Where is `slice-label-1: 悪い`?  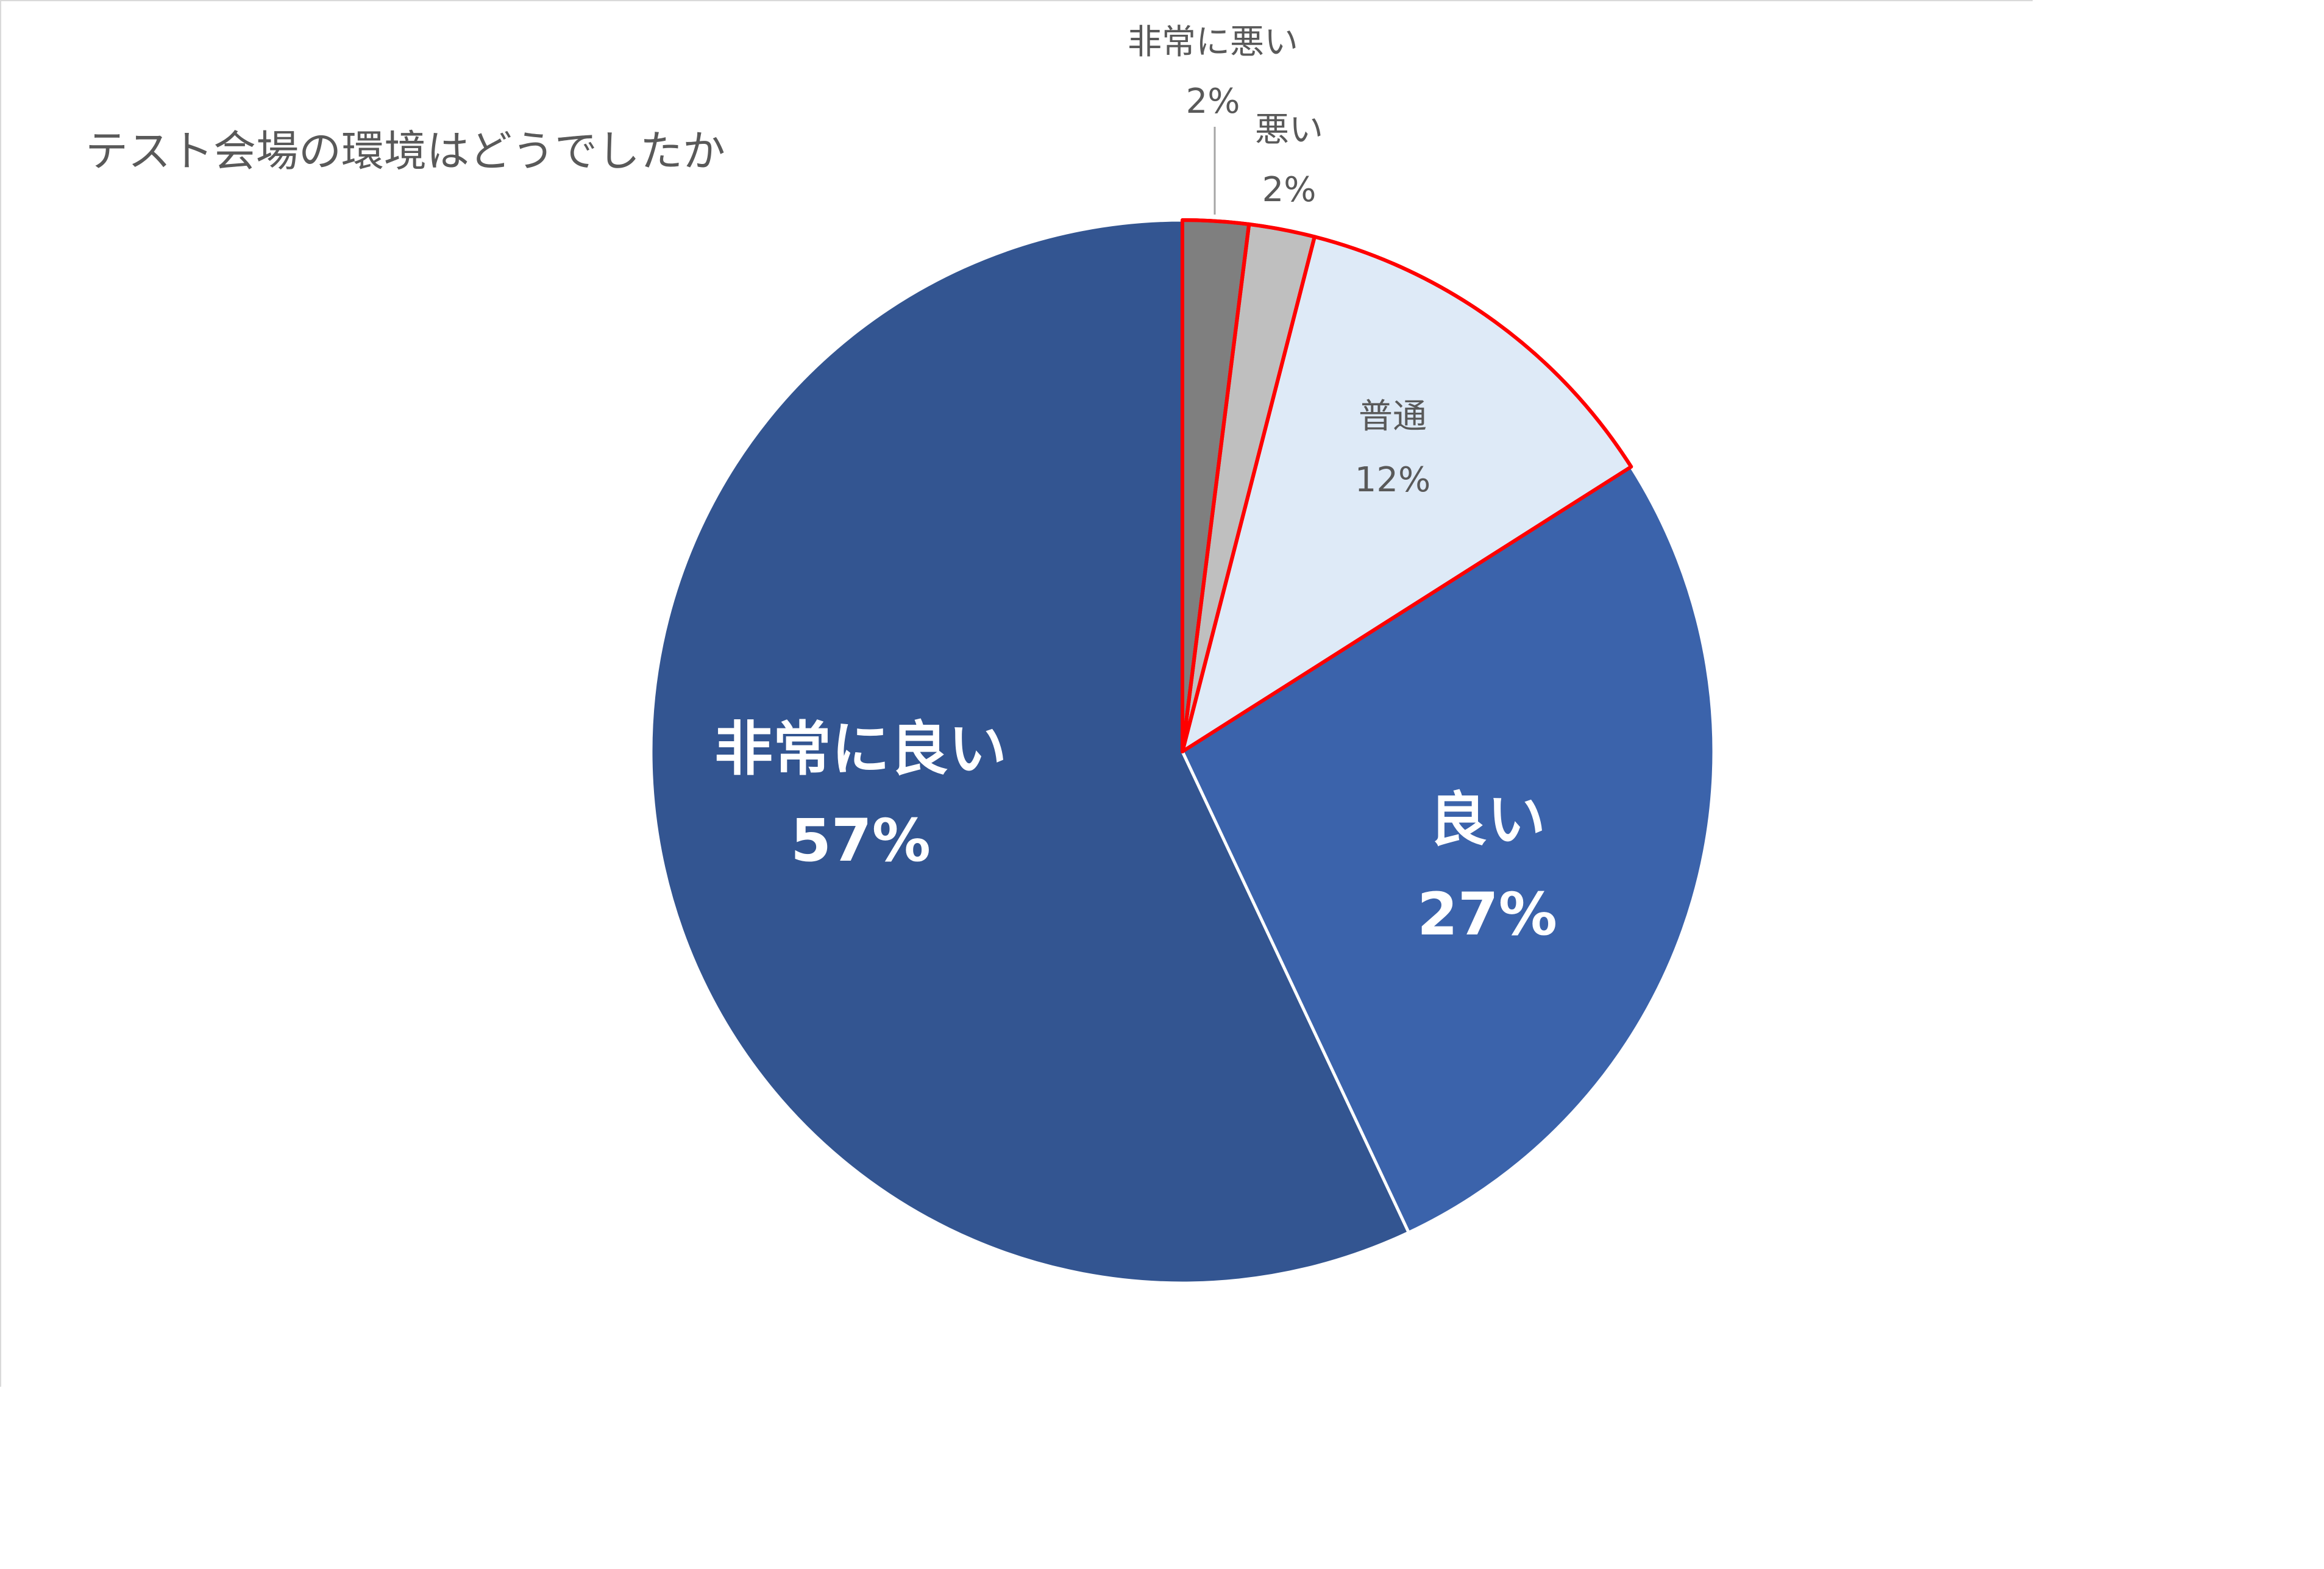
slice-label-1: 悪い is located at coordinates (1289, 130).